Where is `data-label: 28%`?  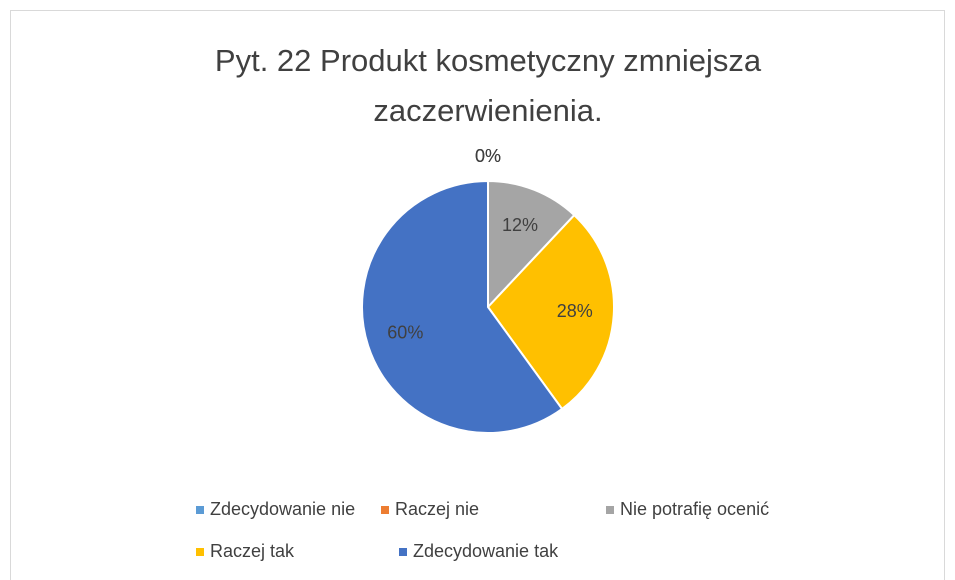
data-label: 28% is located at coordinates (575, 311).